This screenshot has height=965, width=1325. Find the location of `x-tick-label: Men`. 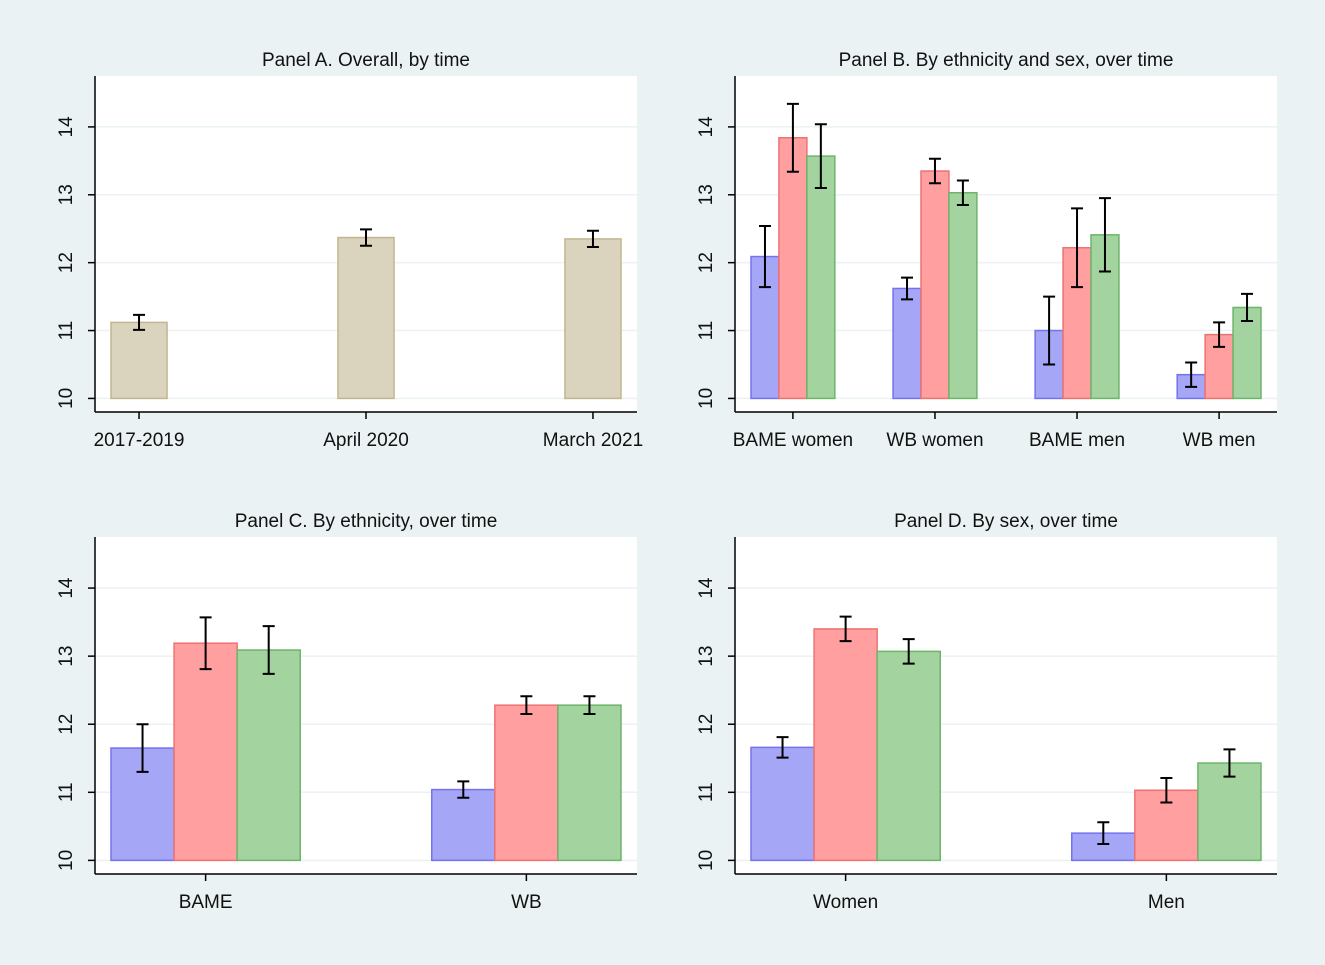

x-tick-label: Men is located at coordinates (1166, 902).